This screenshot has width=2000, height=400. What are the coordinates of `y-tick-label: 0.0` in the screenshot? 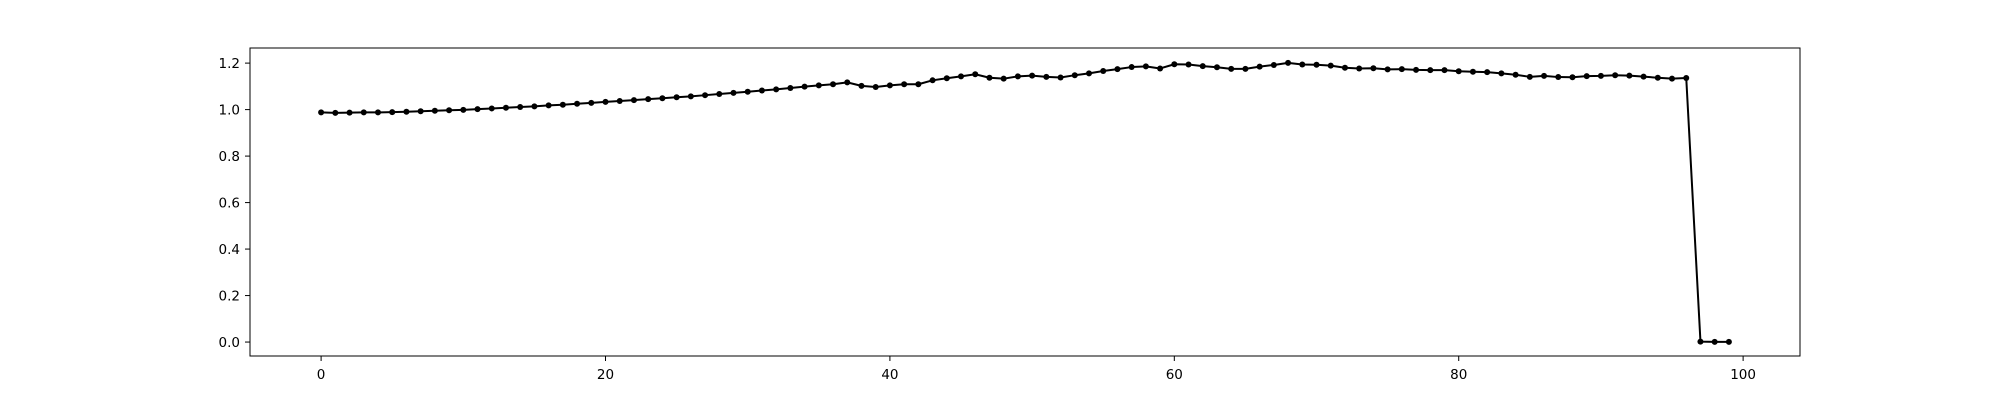 It's located at (229, 343).